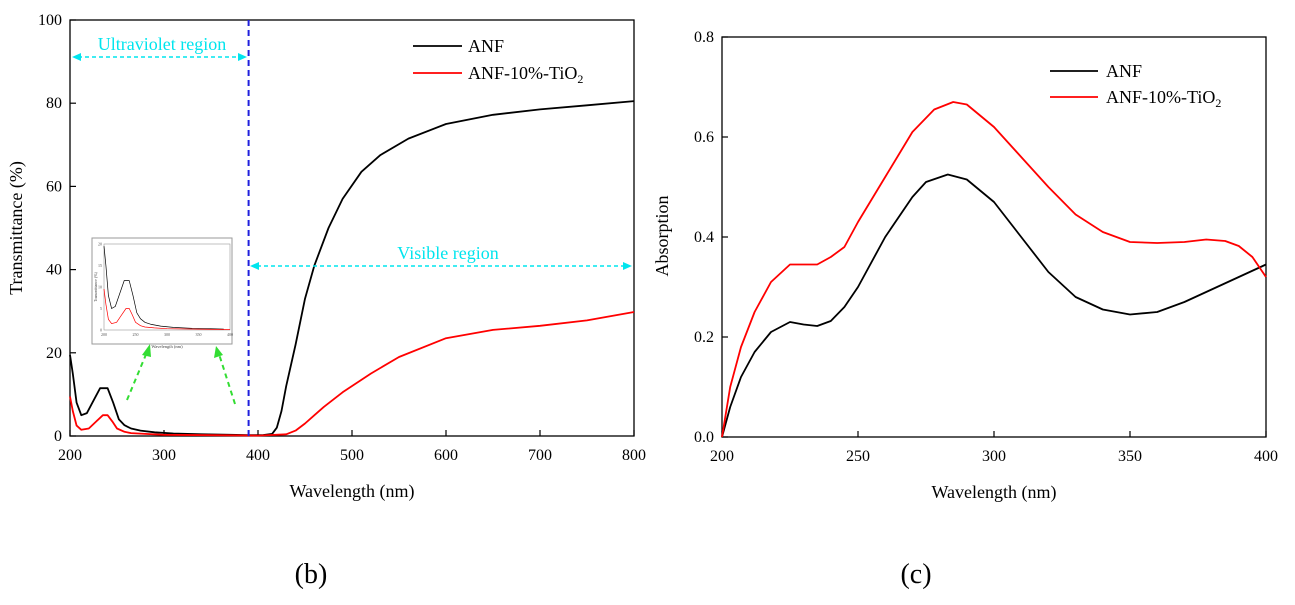 This screenshot has height=605, width=1295. What do you see at coordinates (540, 455) in the screenshot?
I see `x-tick-label: 700` at bounding box center [540, 455].